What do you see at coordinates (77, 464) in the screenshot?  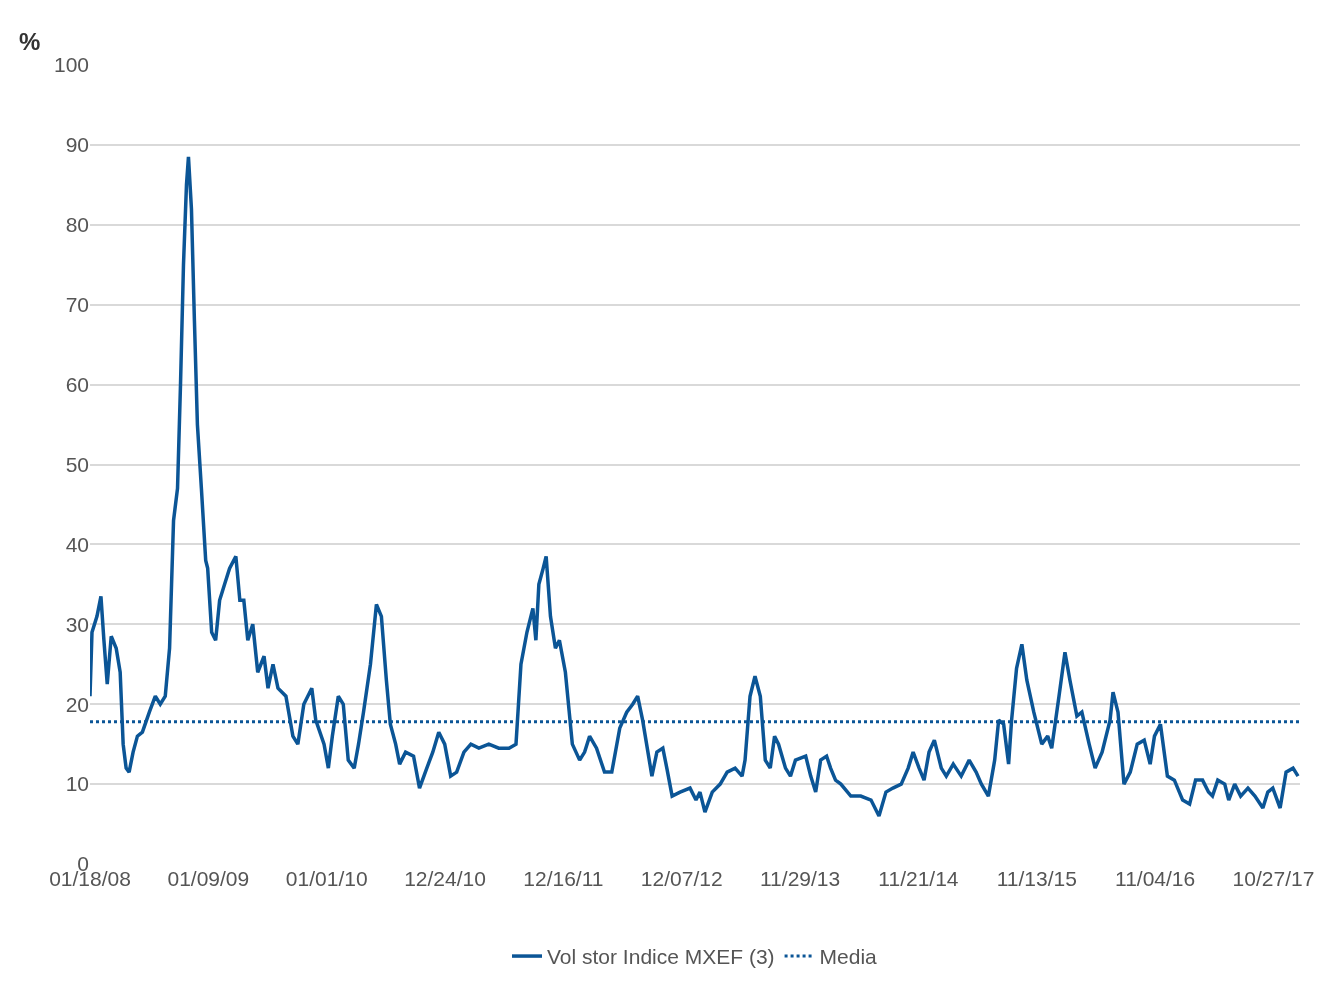 I see `y-tick-label: 50` at bounding box center [77, 464].